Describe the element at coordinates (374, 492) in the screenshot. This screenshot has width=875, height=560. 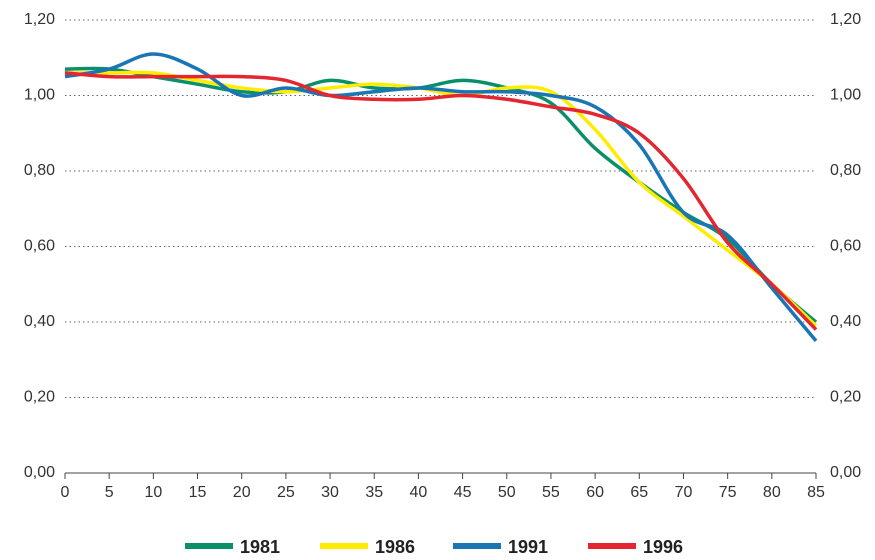
I see `x-tick-label: 35` at that location.